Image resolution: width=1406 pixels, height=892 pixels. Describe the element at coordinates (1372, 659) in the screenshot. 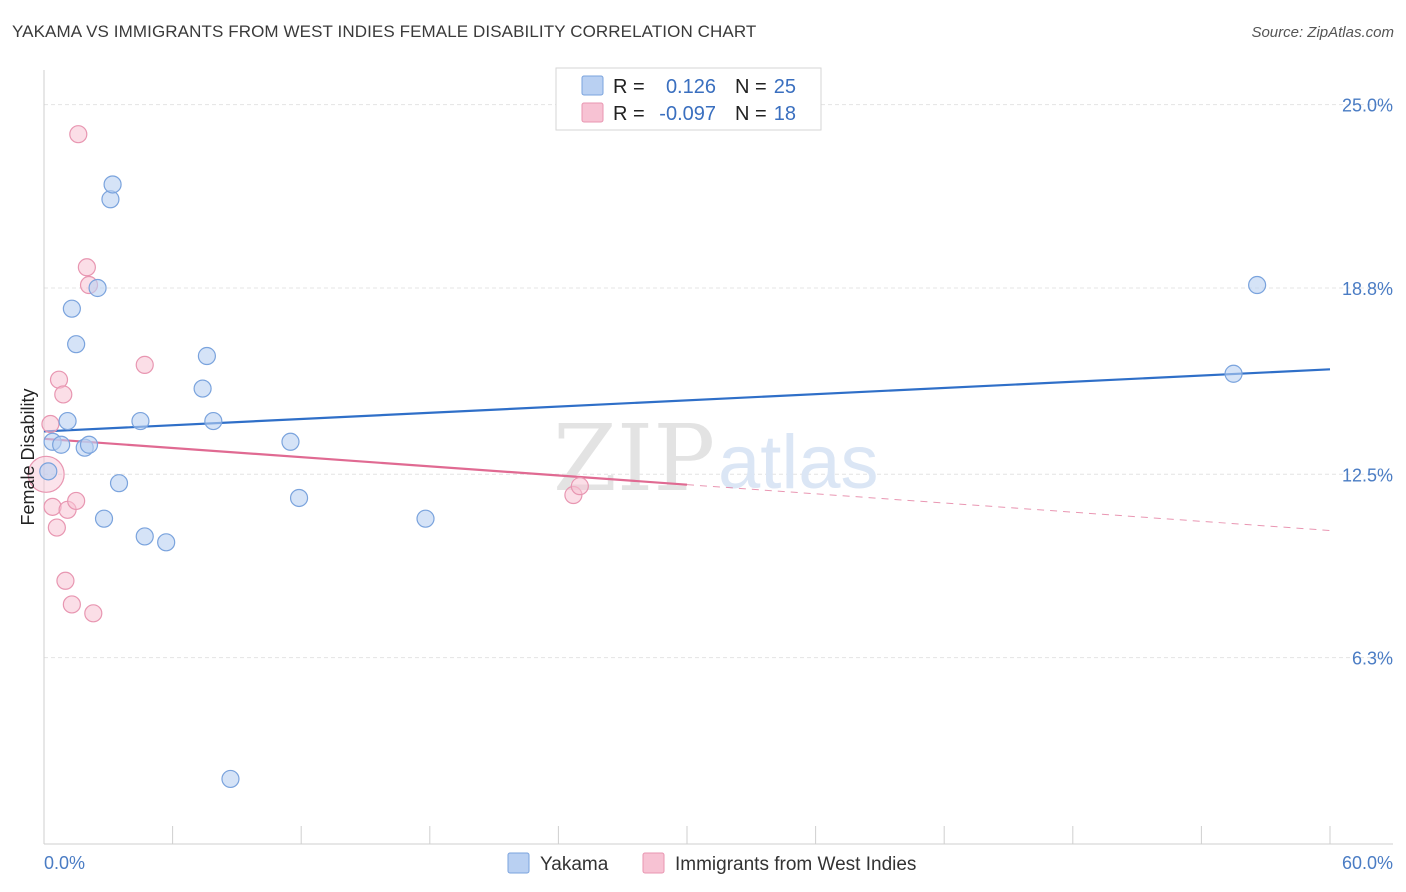

I see `y-tick-label: 6.3%` at that location.